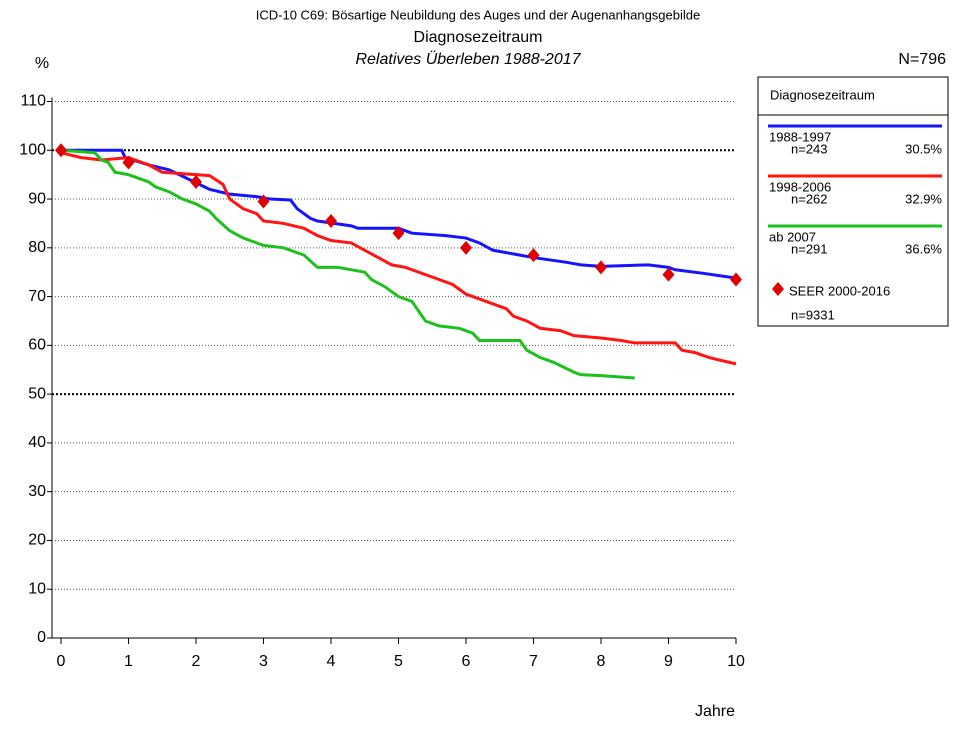 Image resolution: width=954 pixels, height=731 pixels. I want to click on y-tick-label: 10, so click(37, 588).